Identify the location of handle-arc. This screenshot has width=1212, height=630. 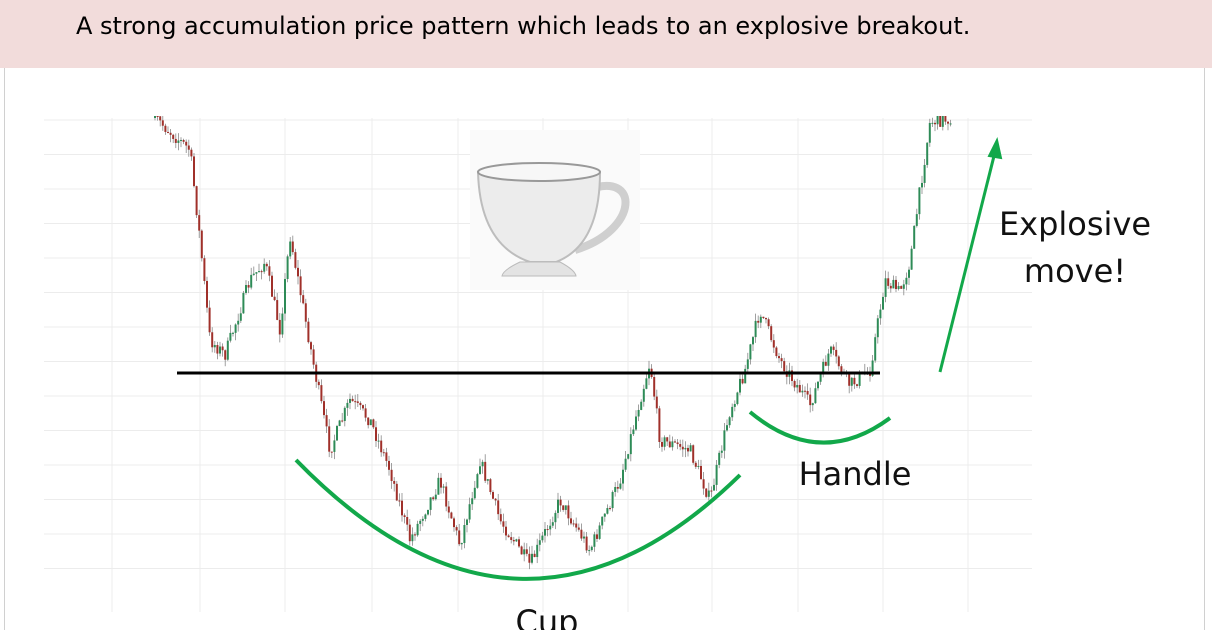
(820, 427).